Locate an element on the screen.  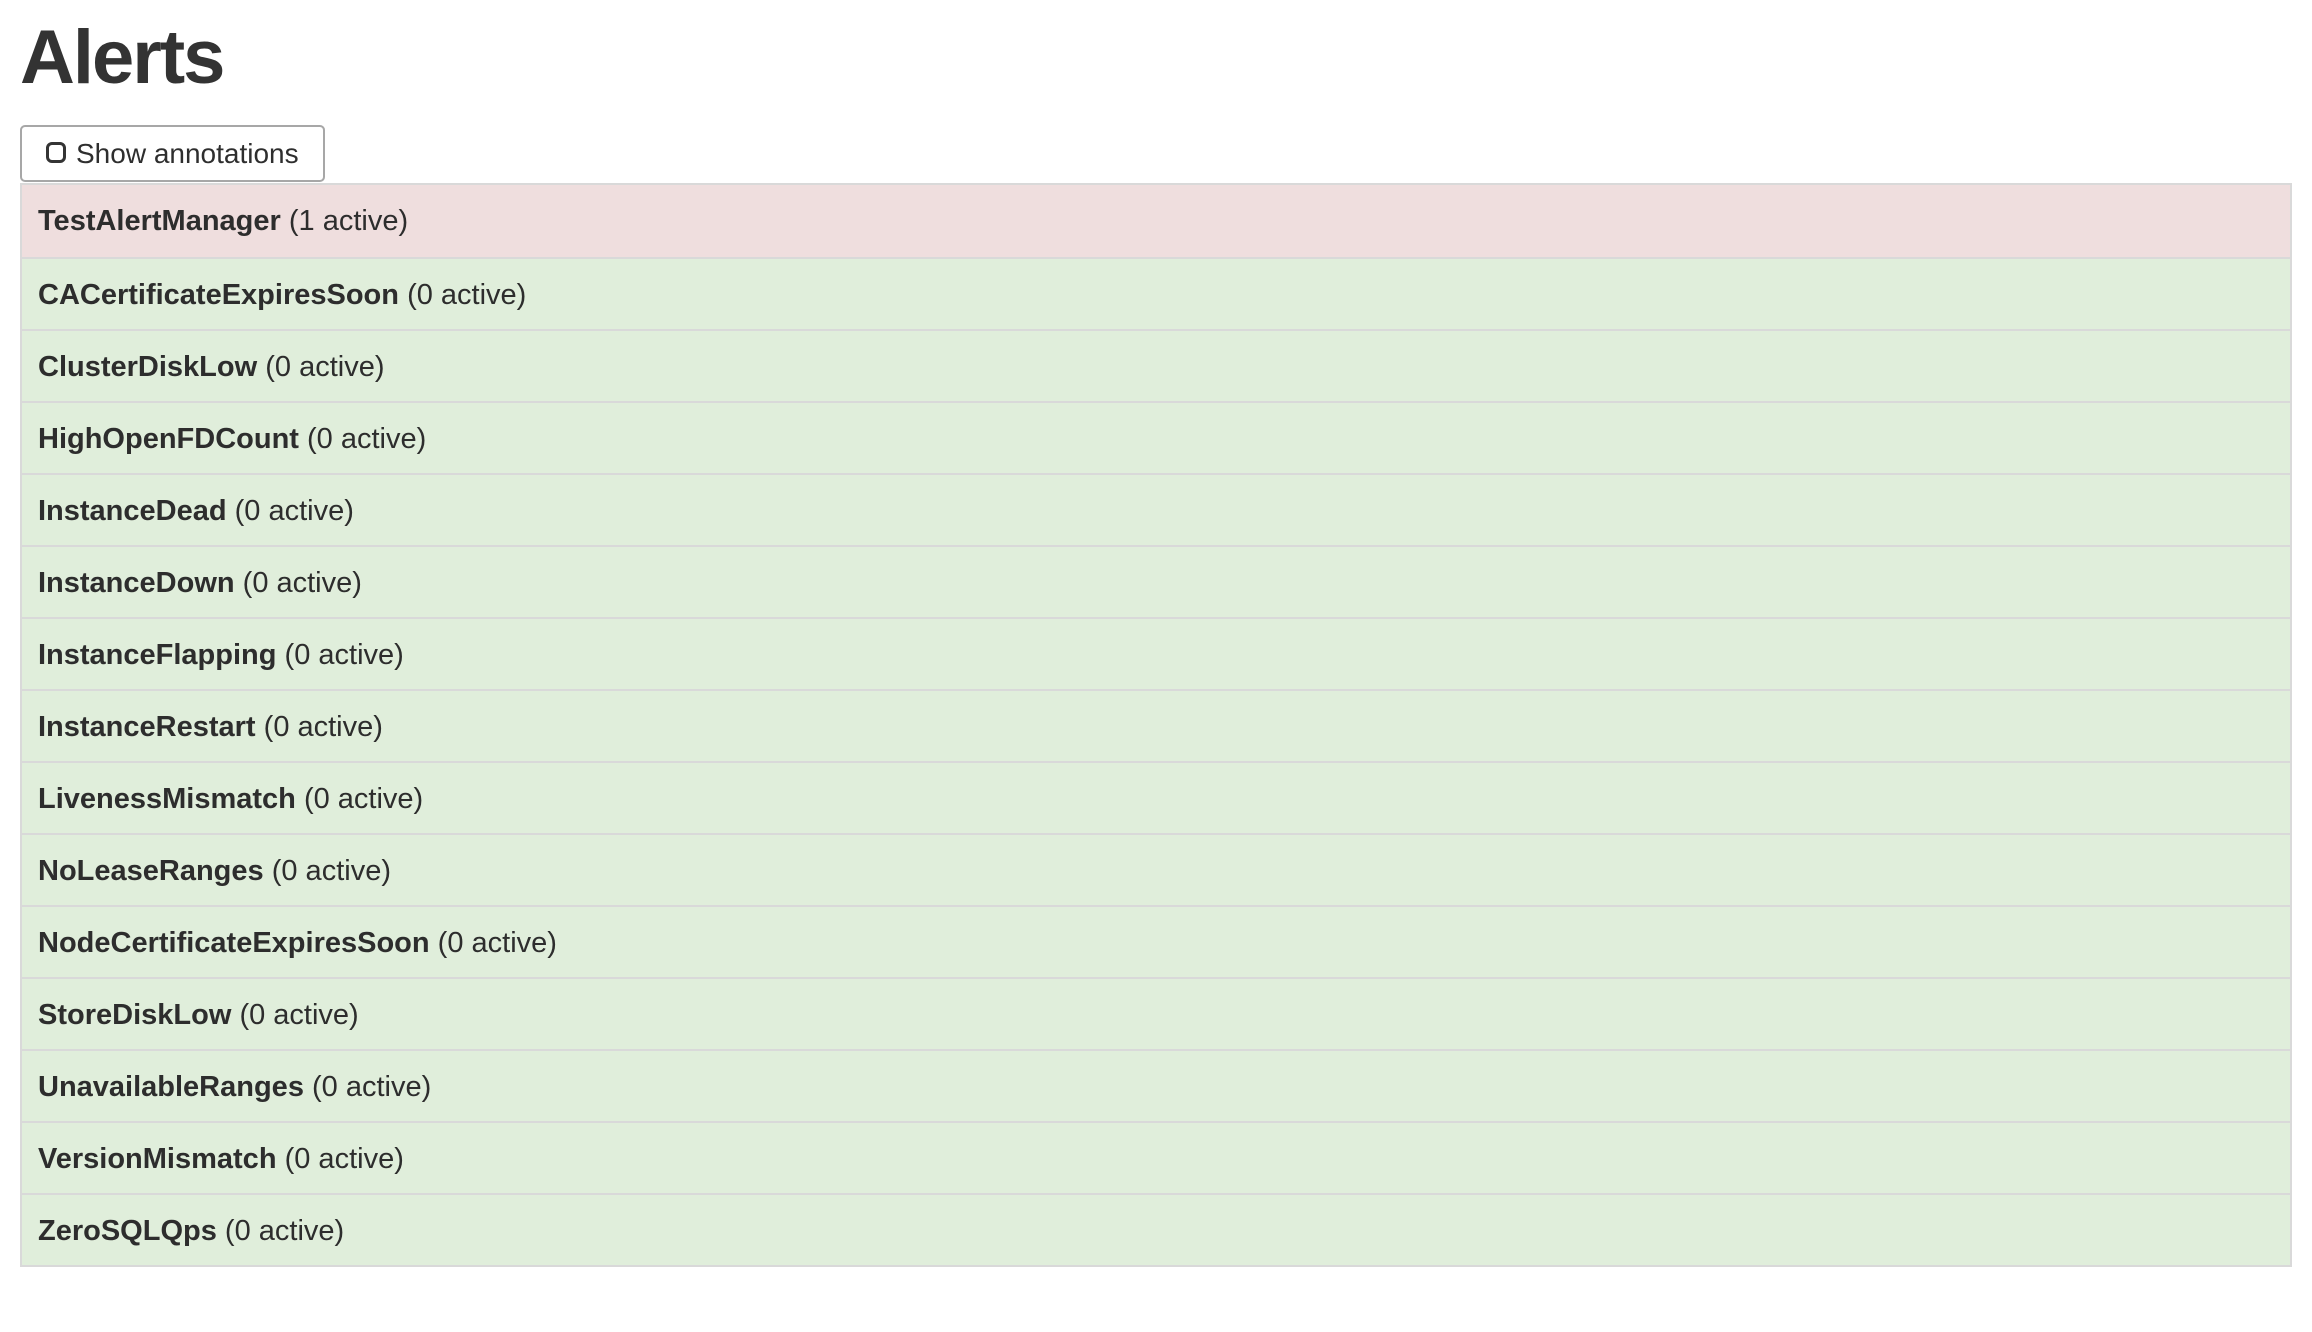
alert-name: InstanceRestart is located at coordinates (147, 727).